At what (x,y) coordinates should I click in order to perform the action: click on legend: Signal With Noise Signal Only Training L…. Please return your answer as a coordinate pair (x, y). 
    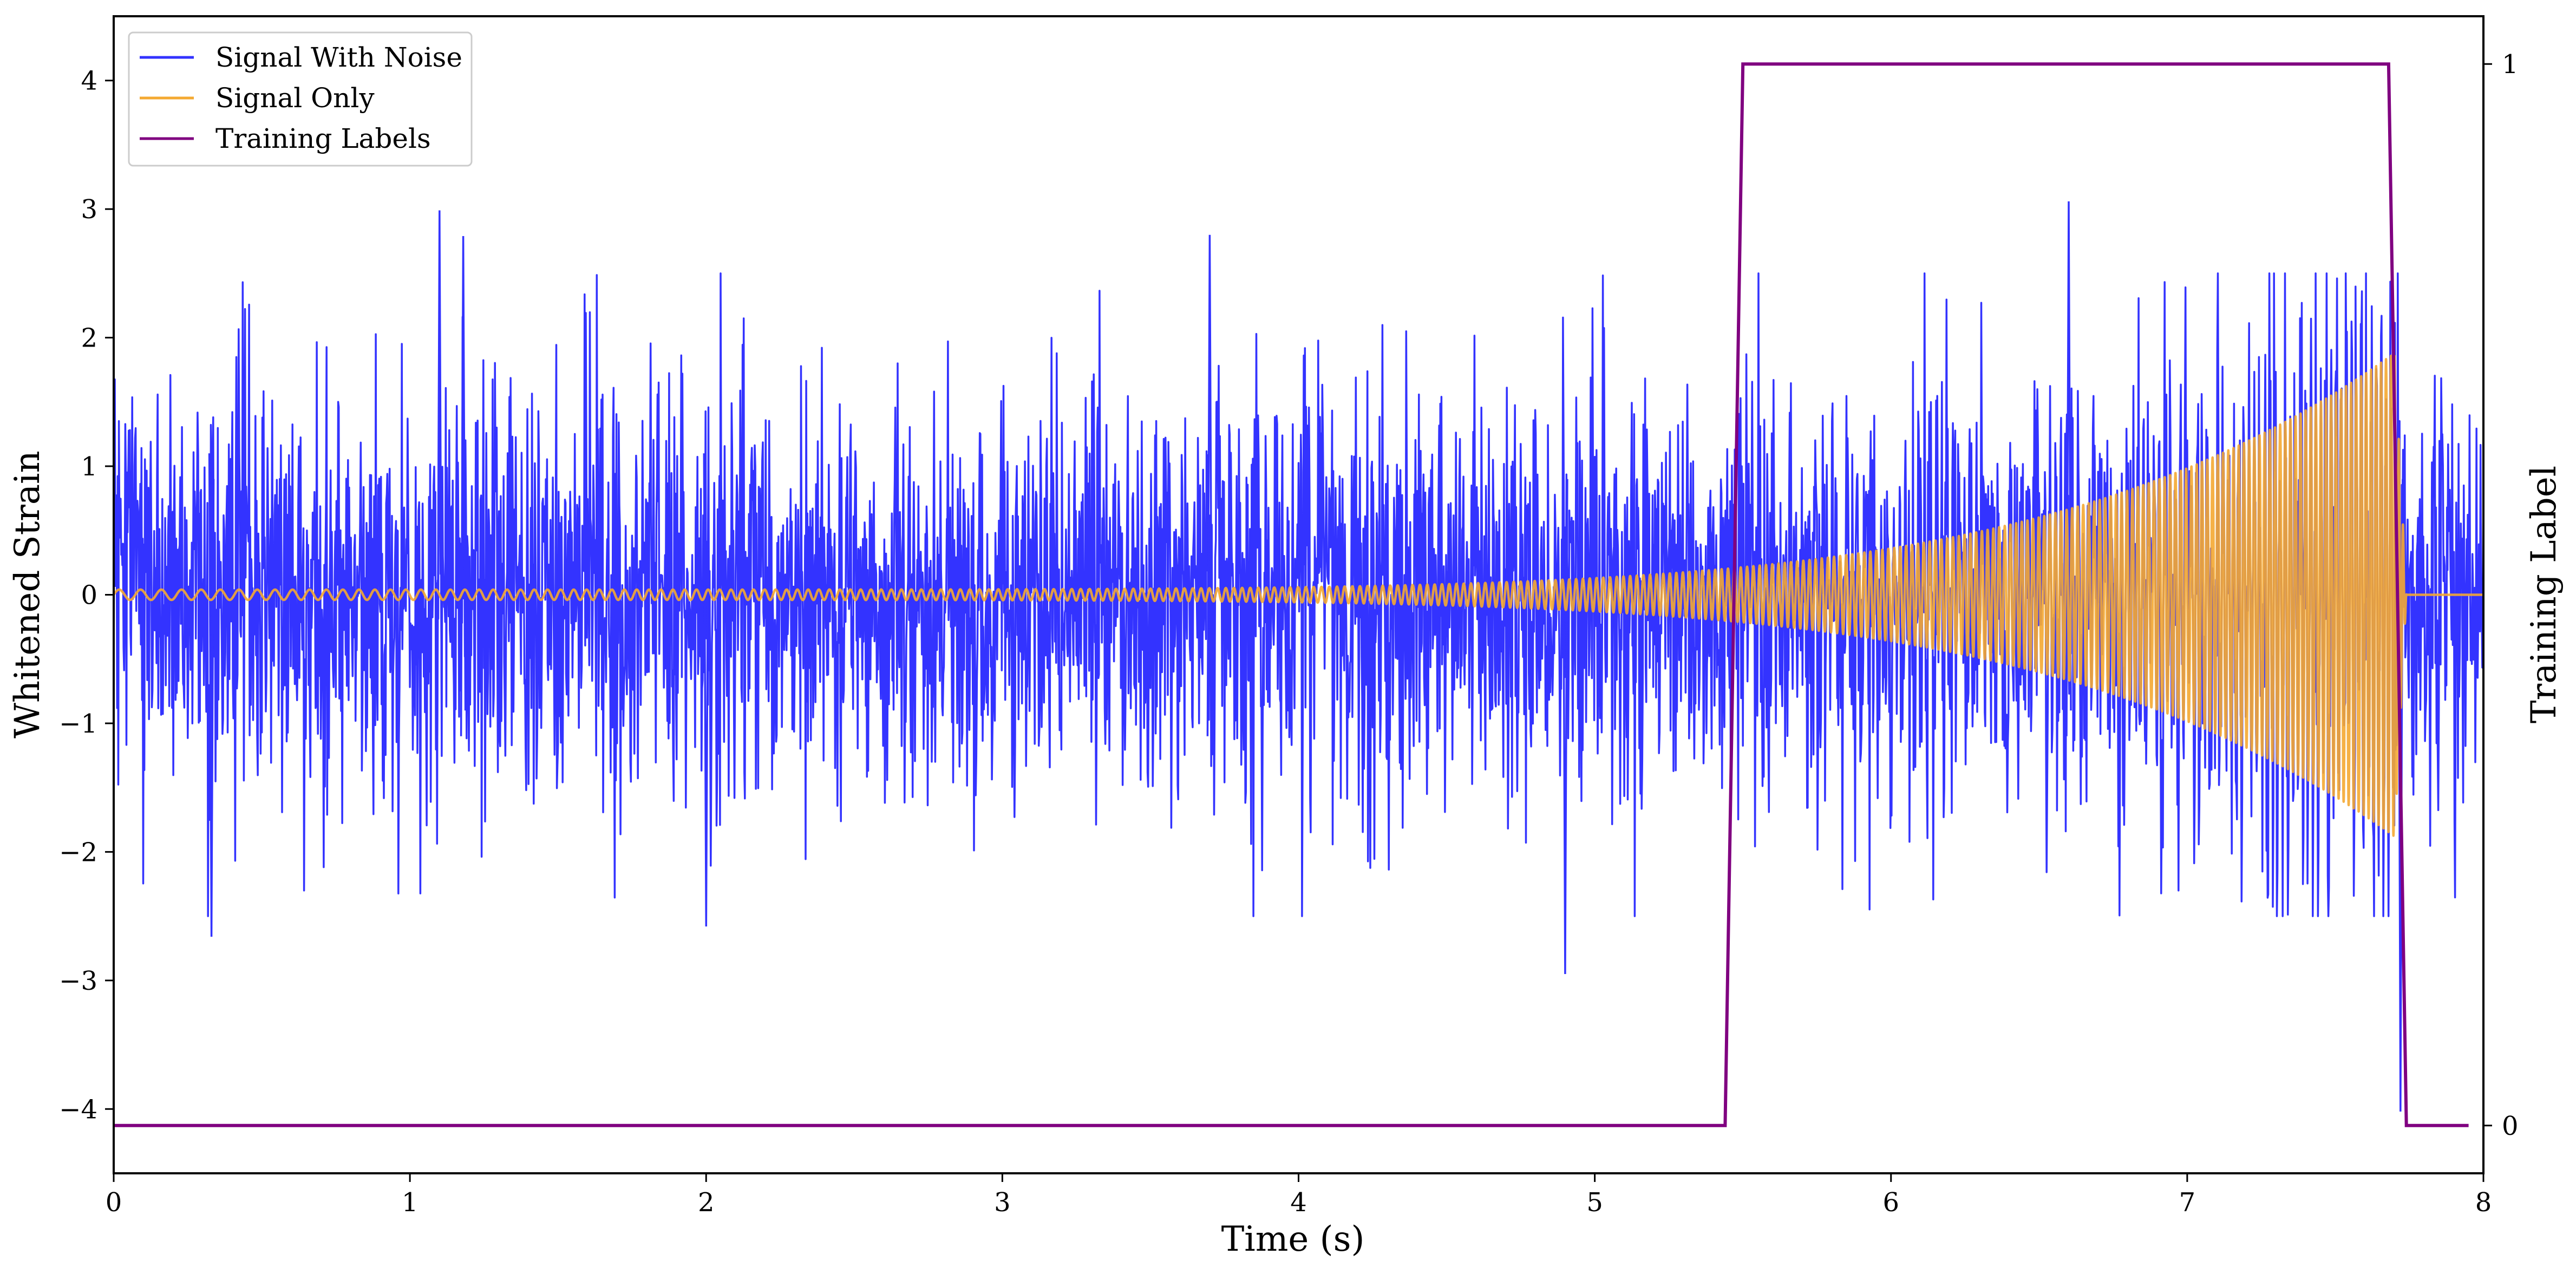
    Looking at the image, I should click on (300, 99).